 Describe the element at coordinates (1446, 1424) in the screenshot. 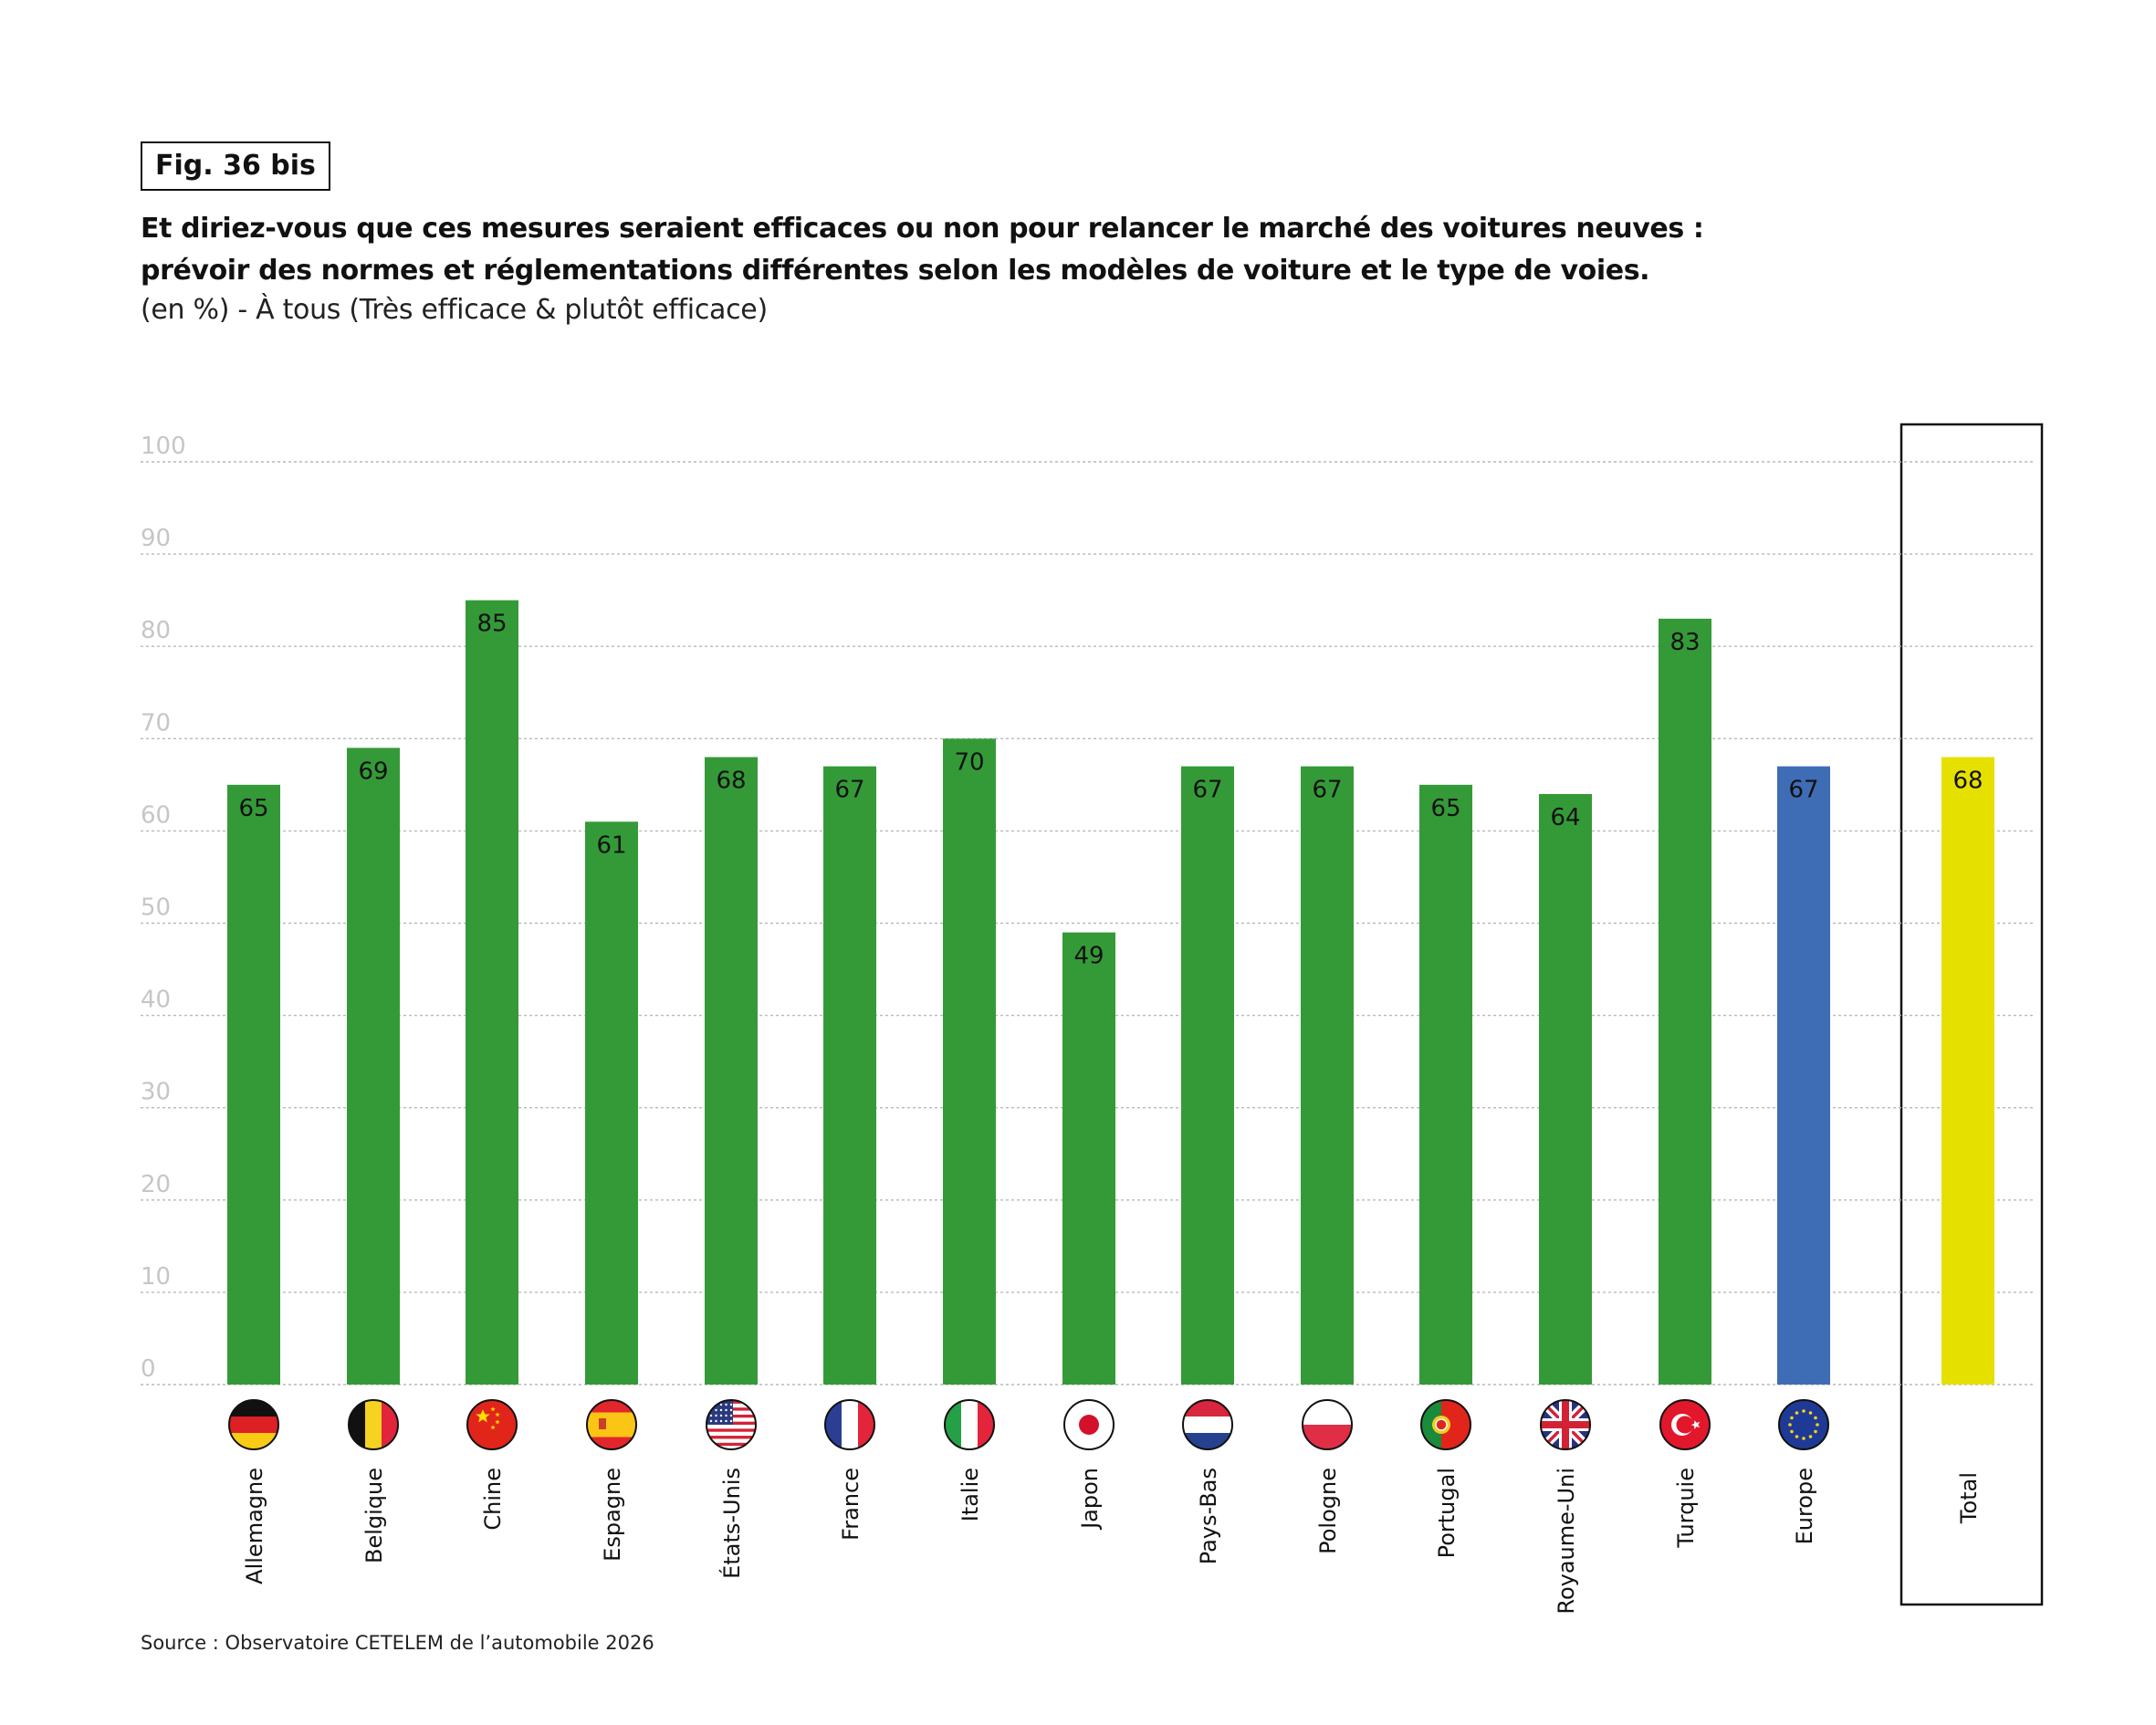

I see `portugal-flag-icon` at that location.